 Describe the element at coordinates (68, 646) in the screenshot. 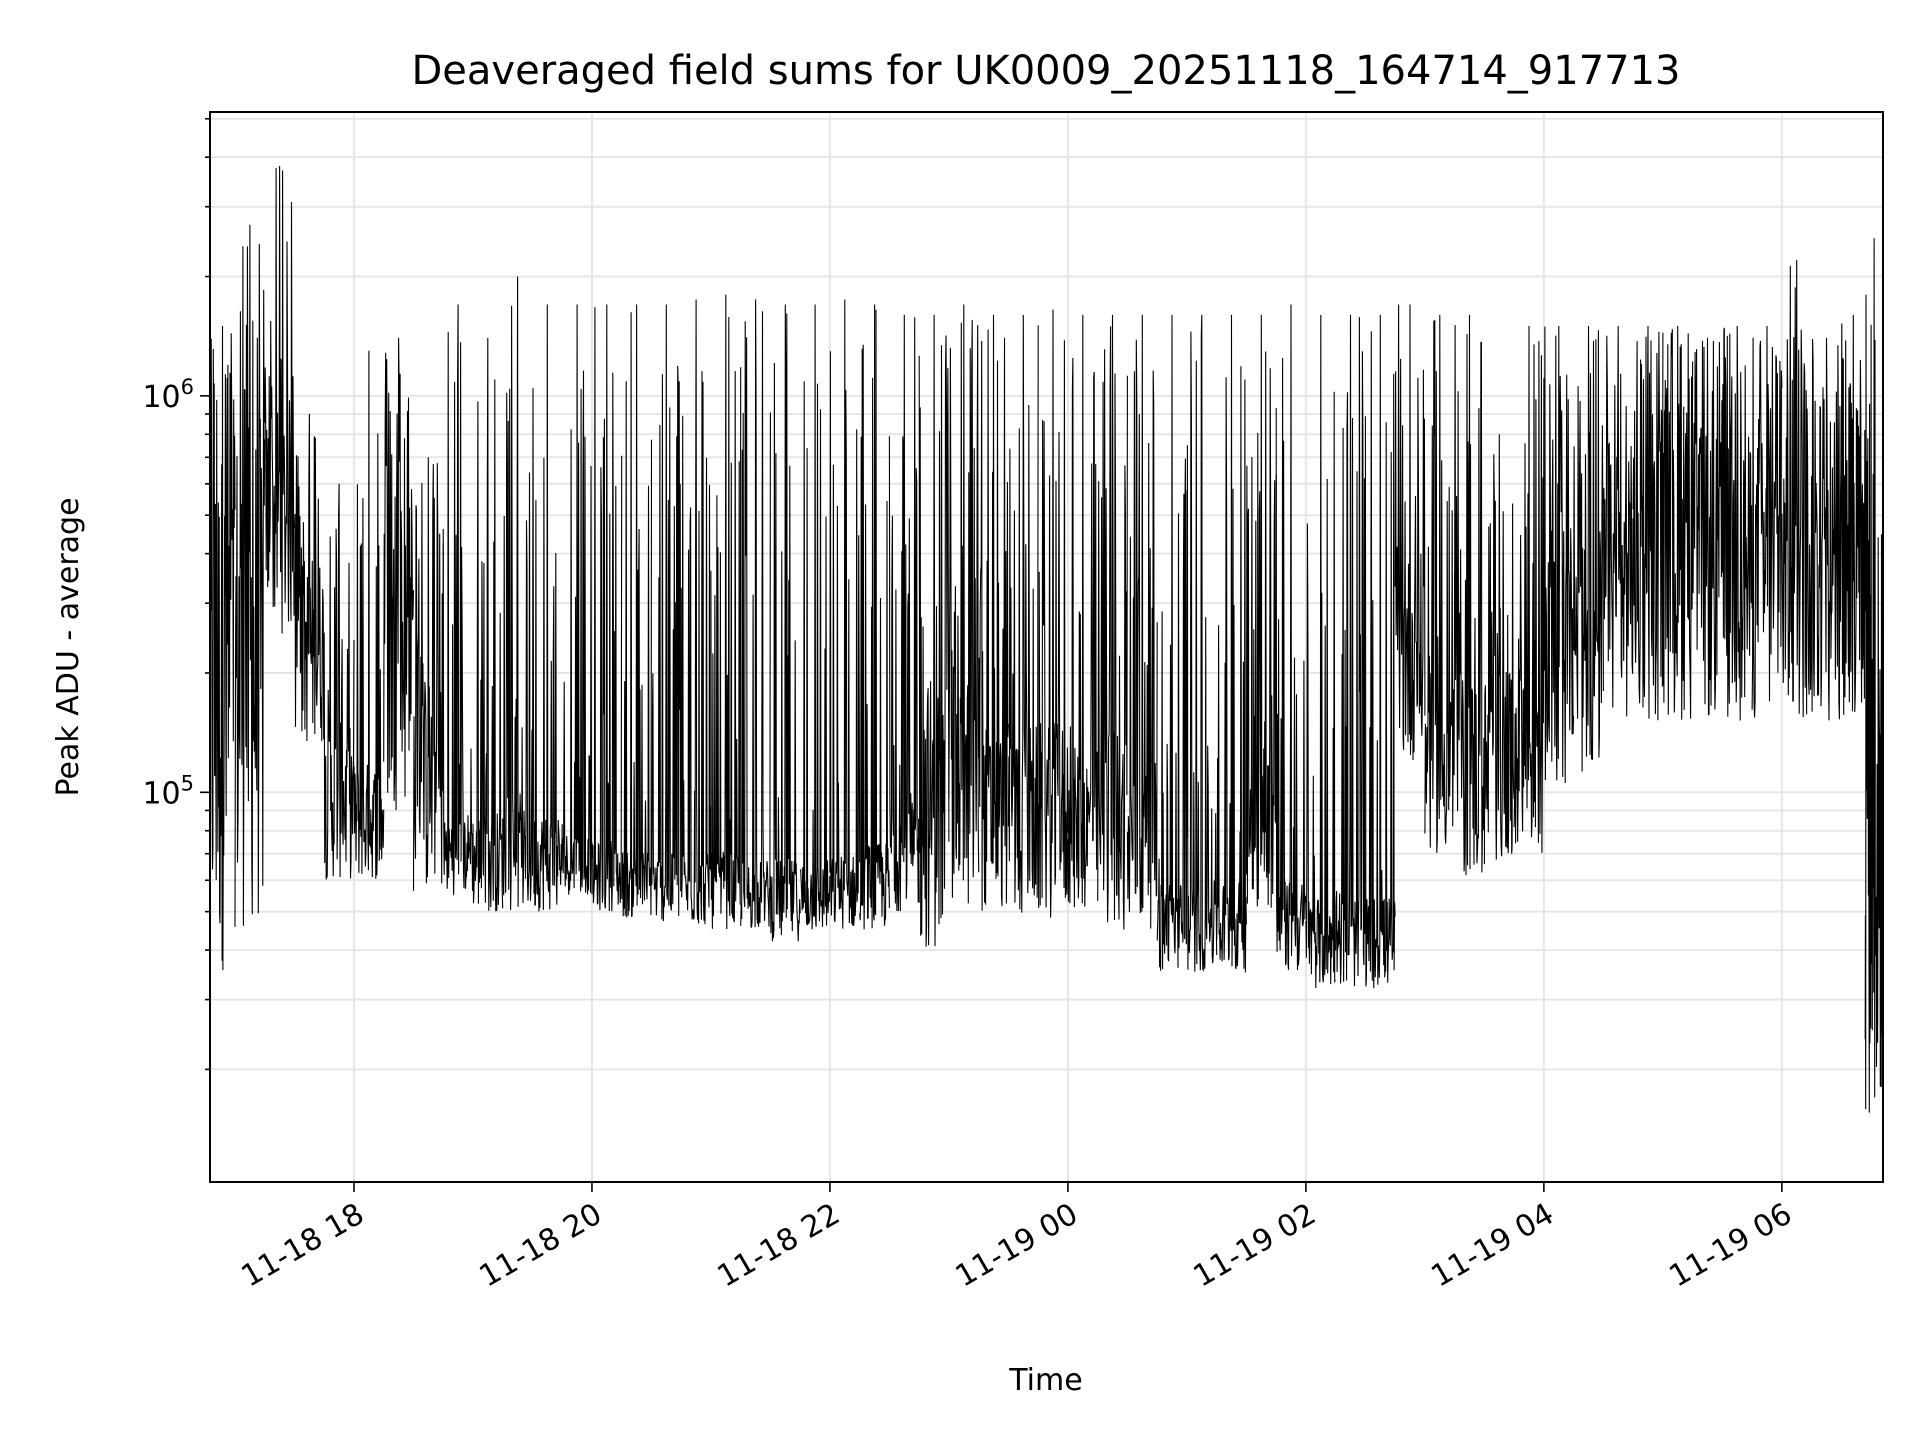

I see `y-axis-label: Peak ADU - average` at that location.